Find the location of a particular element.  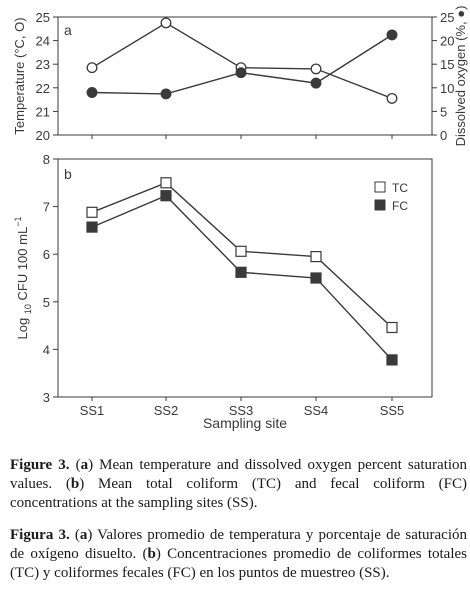

panel-b-x-tick-label: SS3 is located at coordinates (241, 410).